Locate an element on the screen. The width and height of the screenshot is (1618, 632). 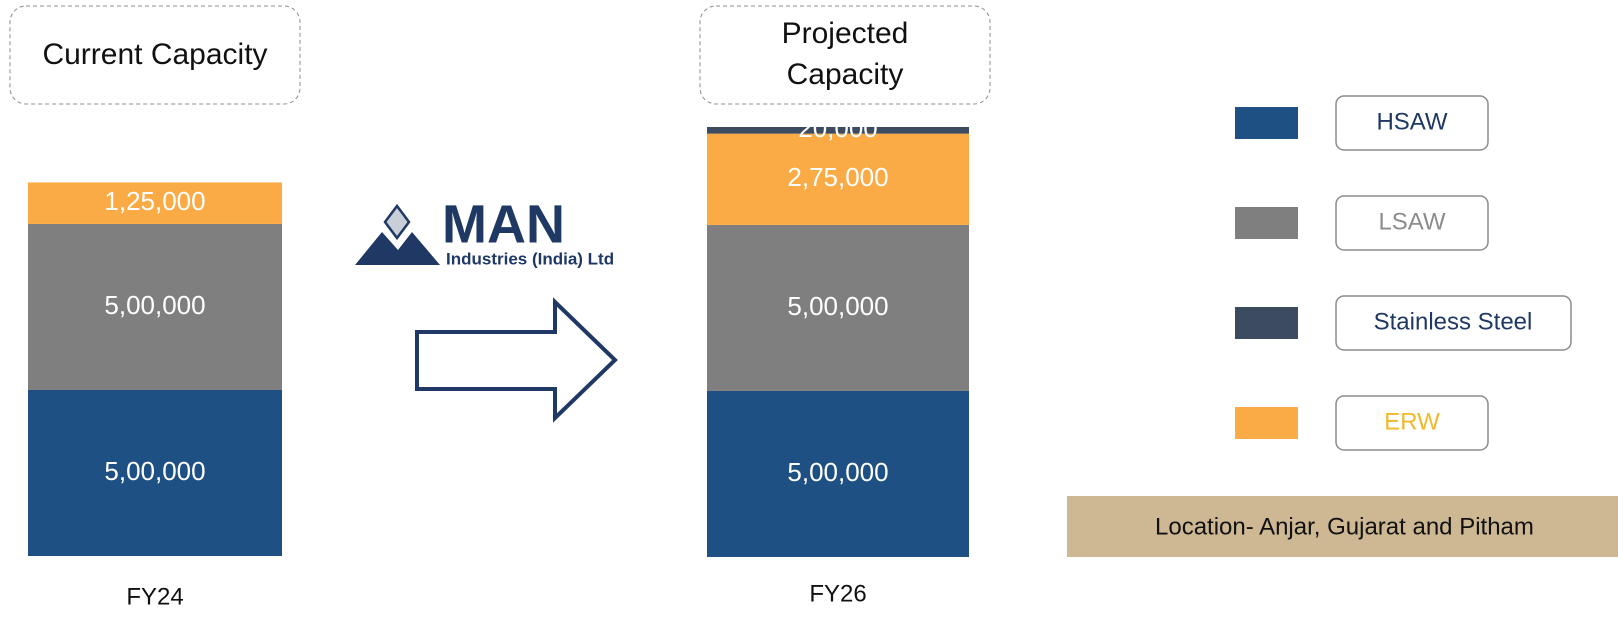
legend-label: LSAW is located at coordinates (1411, 221).